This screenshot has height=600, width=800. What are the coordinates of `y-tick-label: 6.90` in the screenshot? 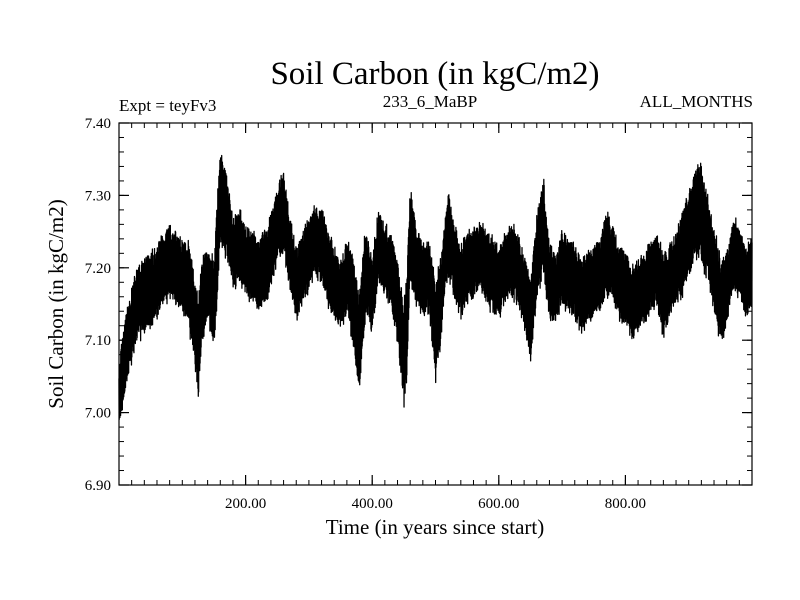 It's located at (98, 486).